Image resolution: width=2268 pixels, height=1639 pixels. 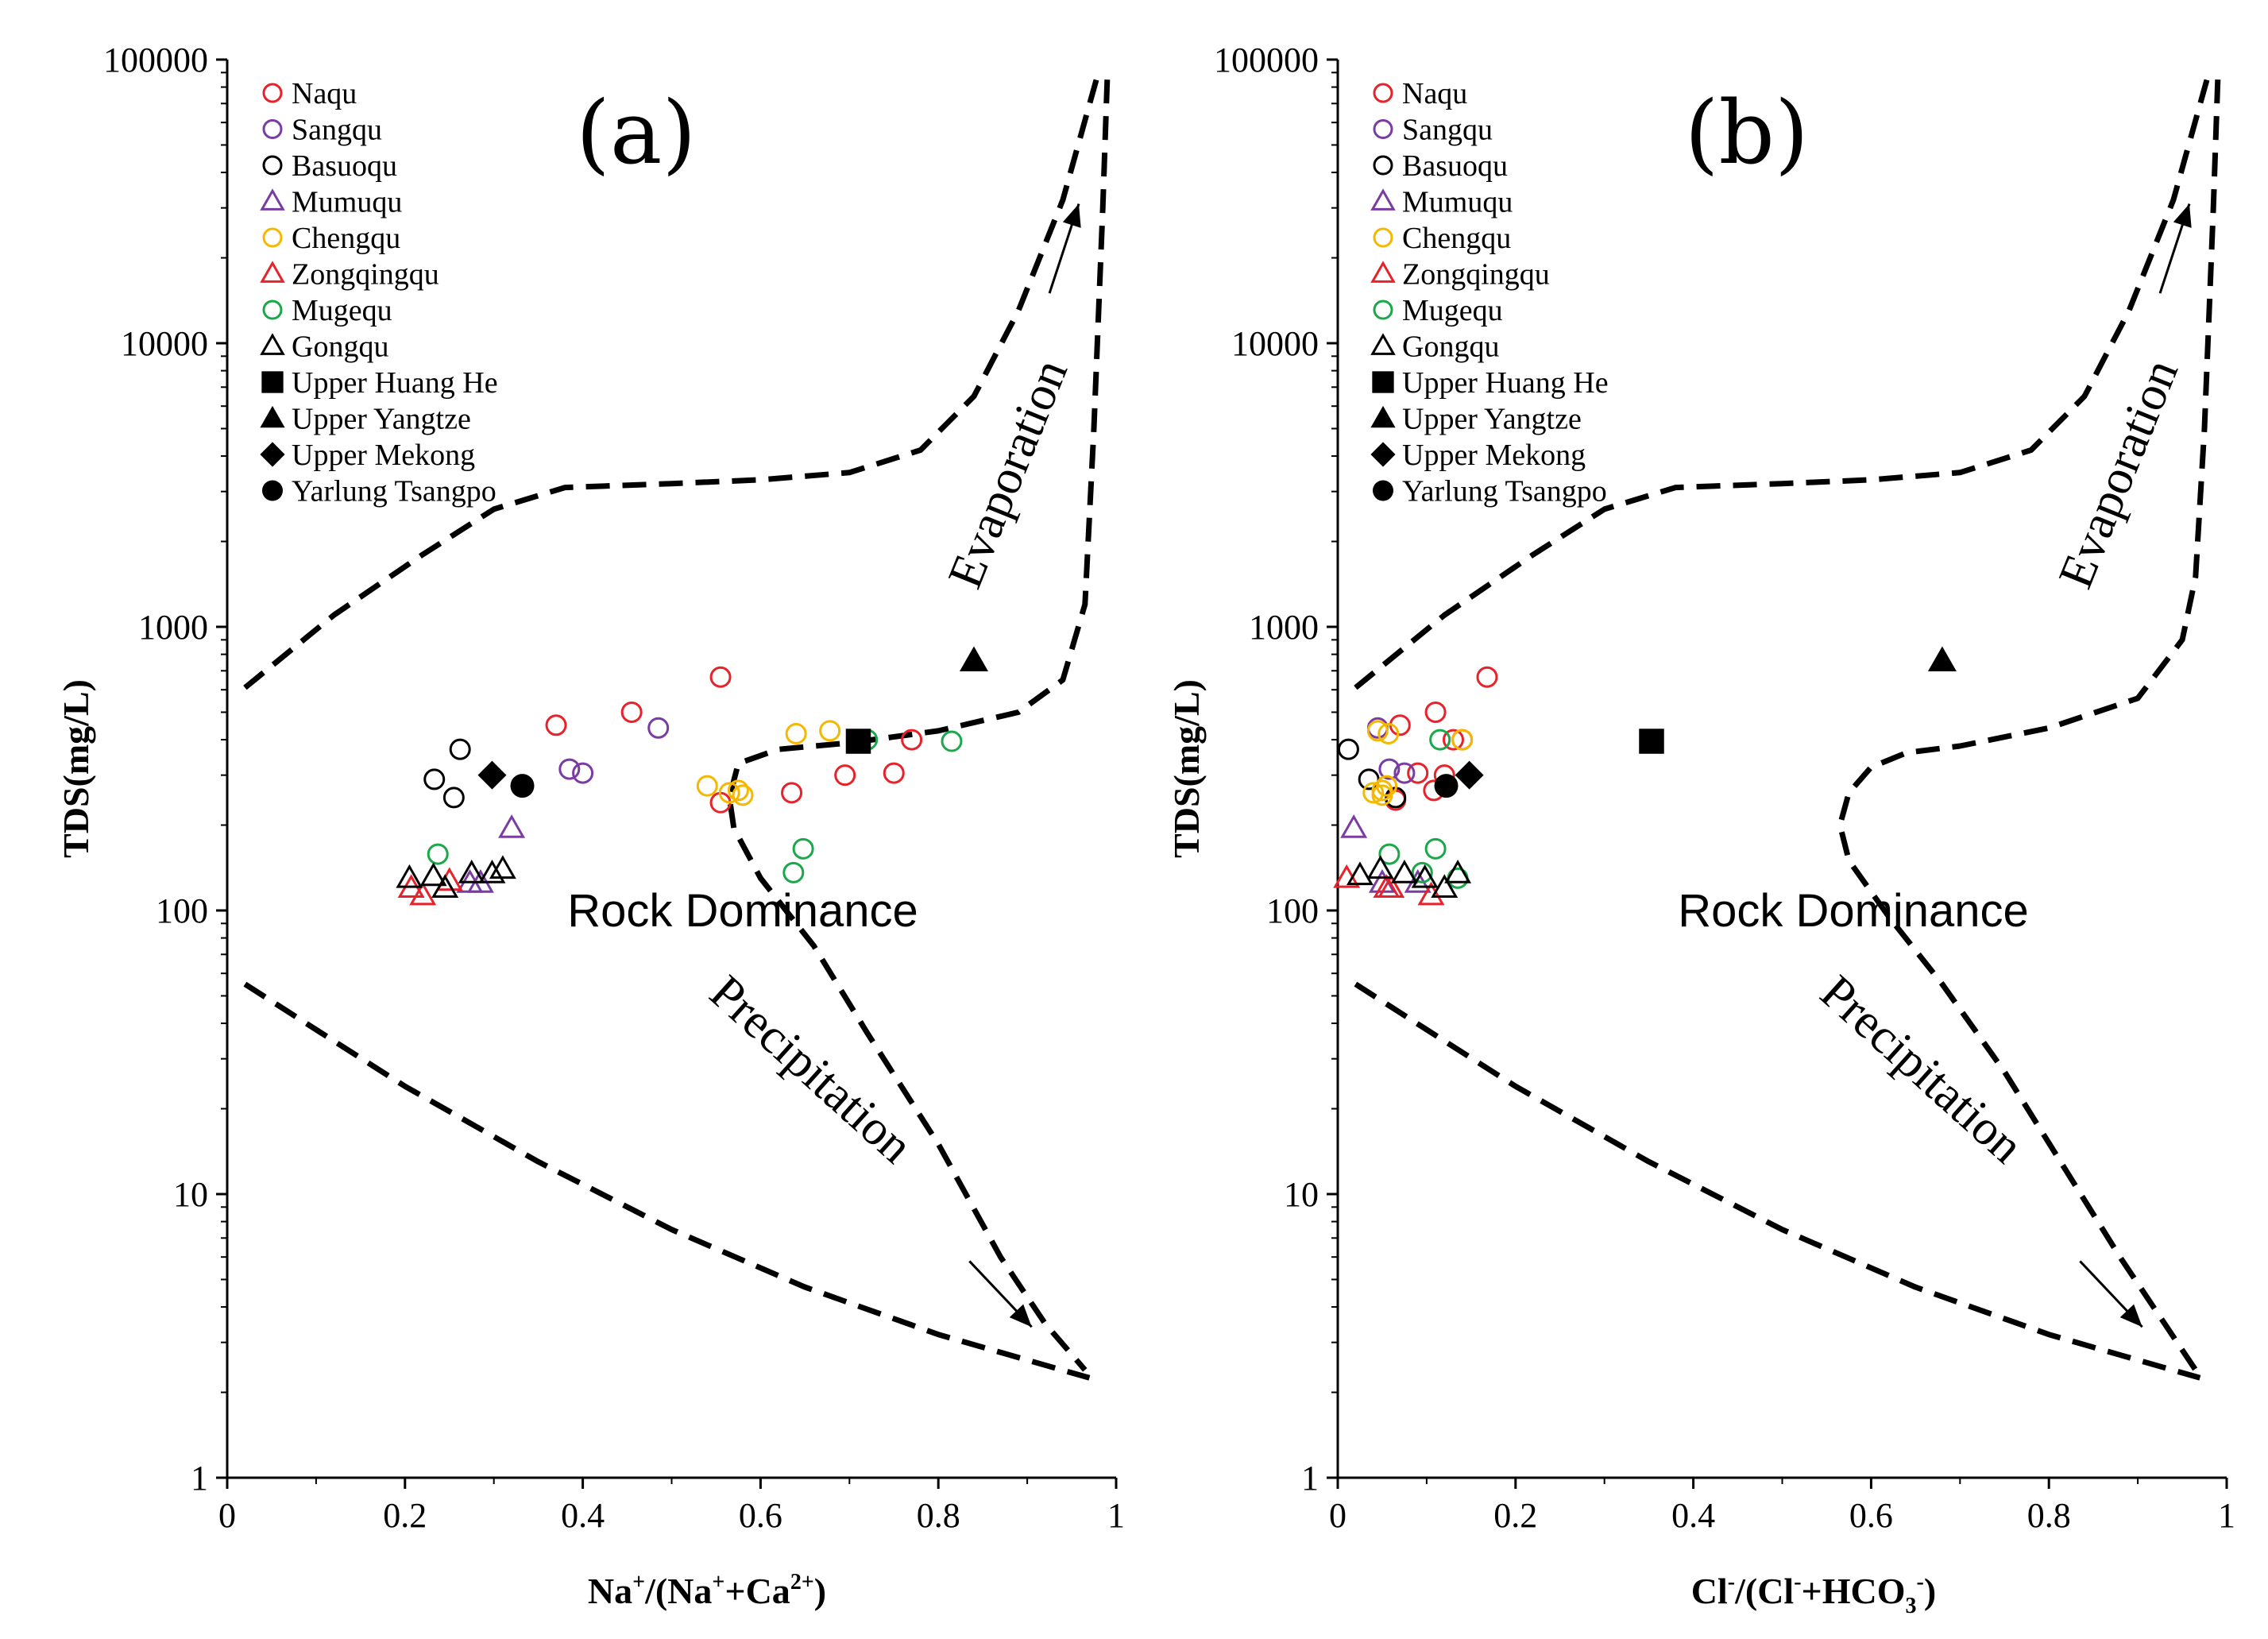 I want to click on legend-entry-label: Upper Huang He, so click(x=1505, y=383).